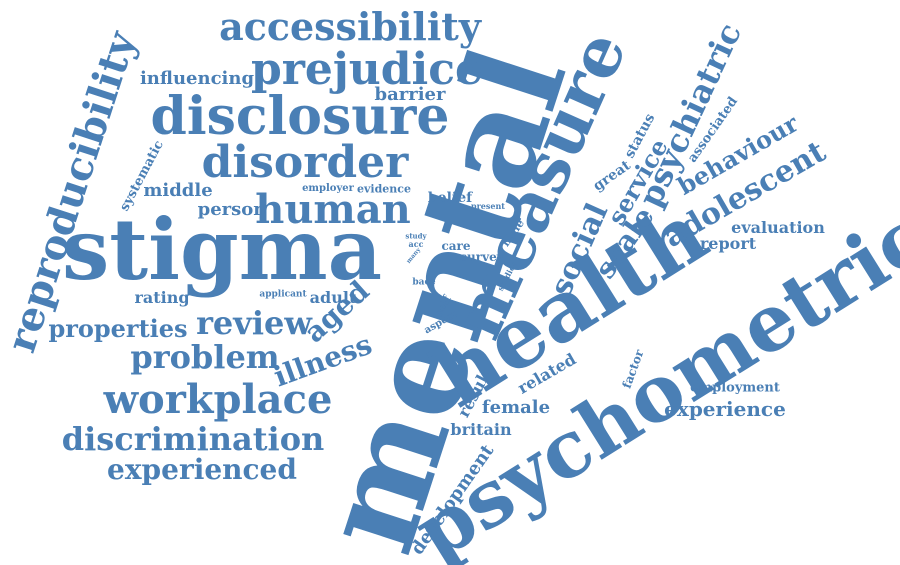 The height and width of the screenshot is (565, 900). I want to click on word-report: report, so click(728, 243).